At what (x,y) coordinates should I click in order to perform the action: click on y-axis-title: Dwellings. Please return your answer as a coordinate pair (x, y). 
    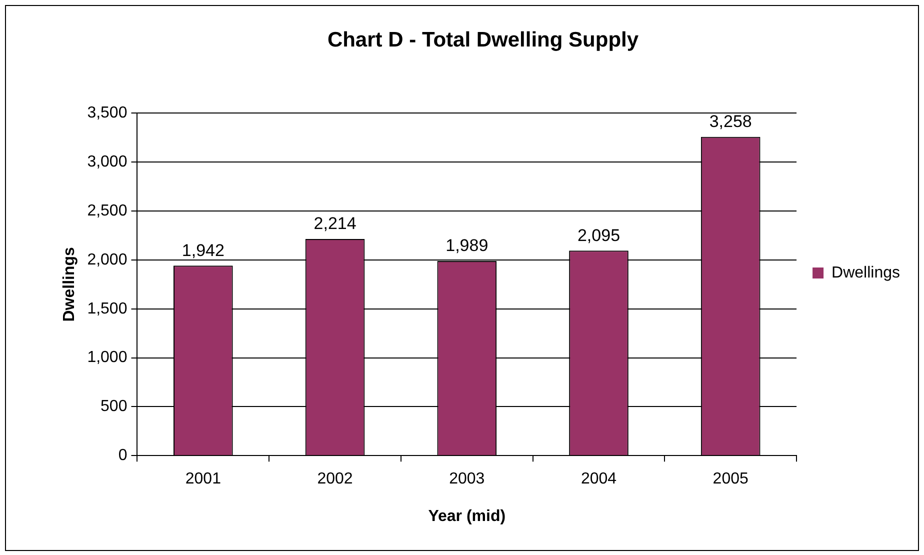
    Looking at the image, I should click on (69, 284).